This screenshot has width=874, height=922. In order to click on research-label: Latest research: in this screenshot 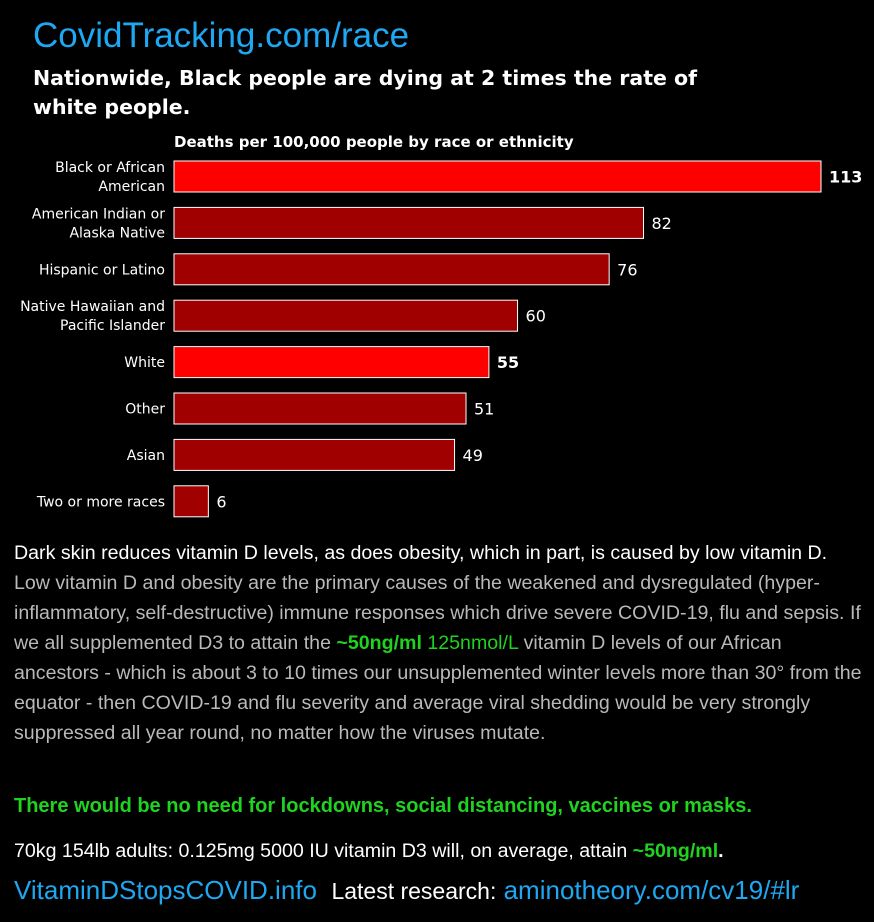, I will do `click(414, 891)`.